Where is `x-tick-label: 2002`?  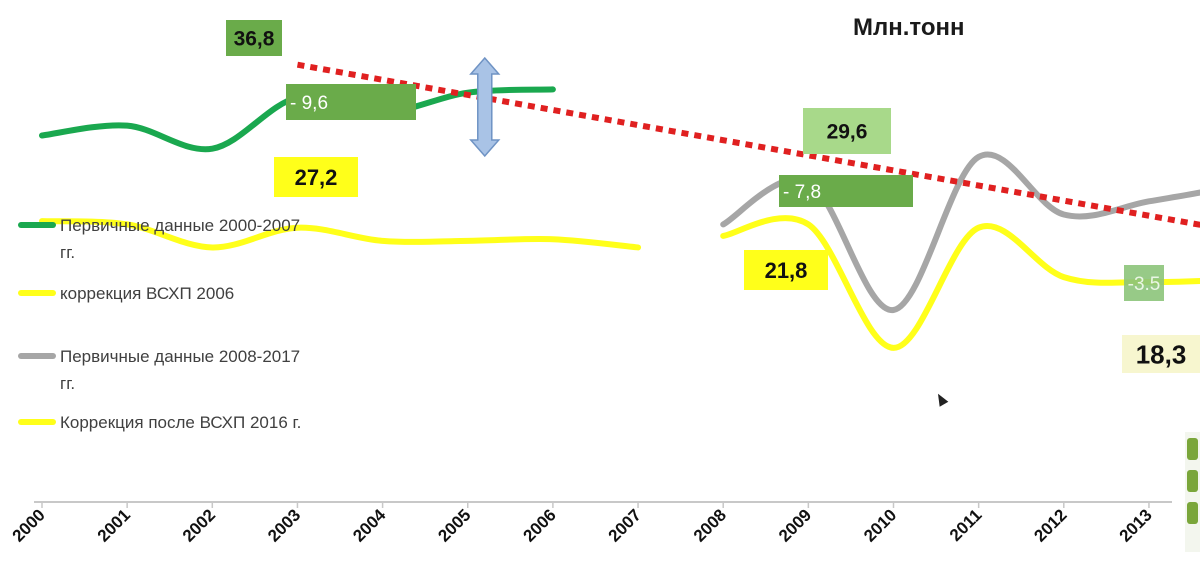 x-tick-label: 2002 is located at coordinates (199, 525).